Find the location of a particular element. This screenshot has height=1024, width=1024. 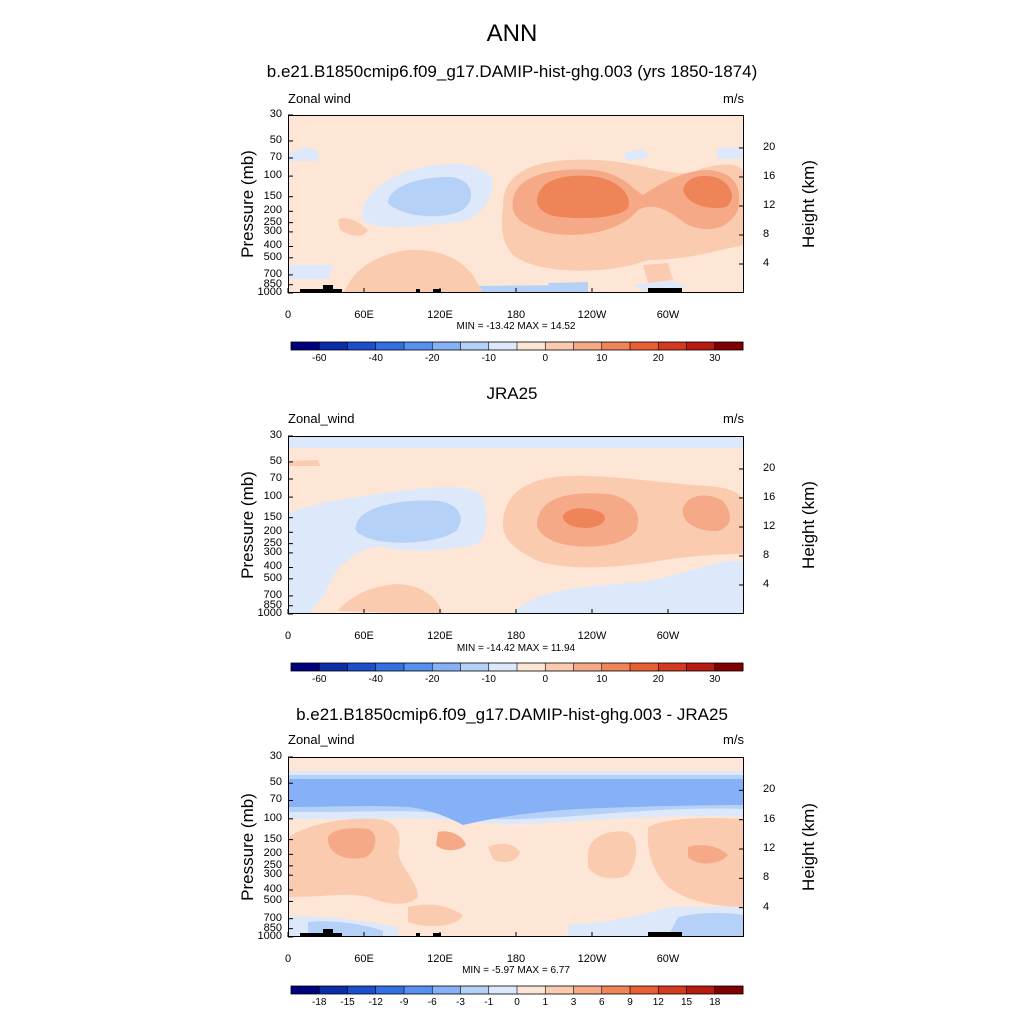

y-right-tick-label: 12 is located at coordinates (769, 204).